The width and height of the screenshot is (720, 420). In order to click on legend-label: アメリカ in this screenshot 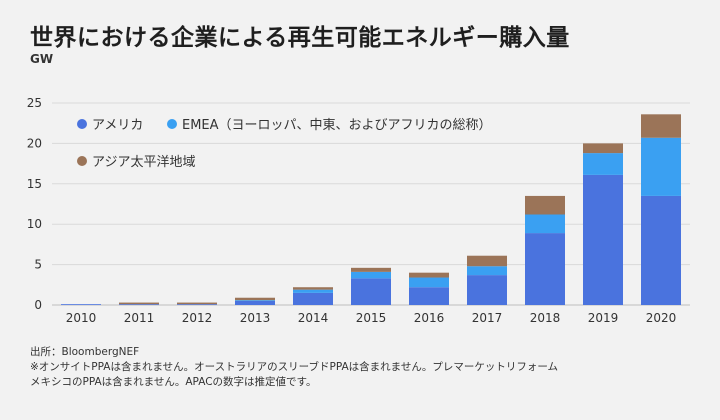, I will do `click(117, 125)`.